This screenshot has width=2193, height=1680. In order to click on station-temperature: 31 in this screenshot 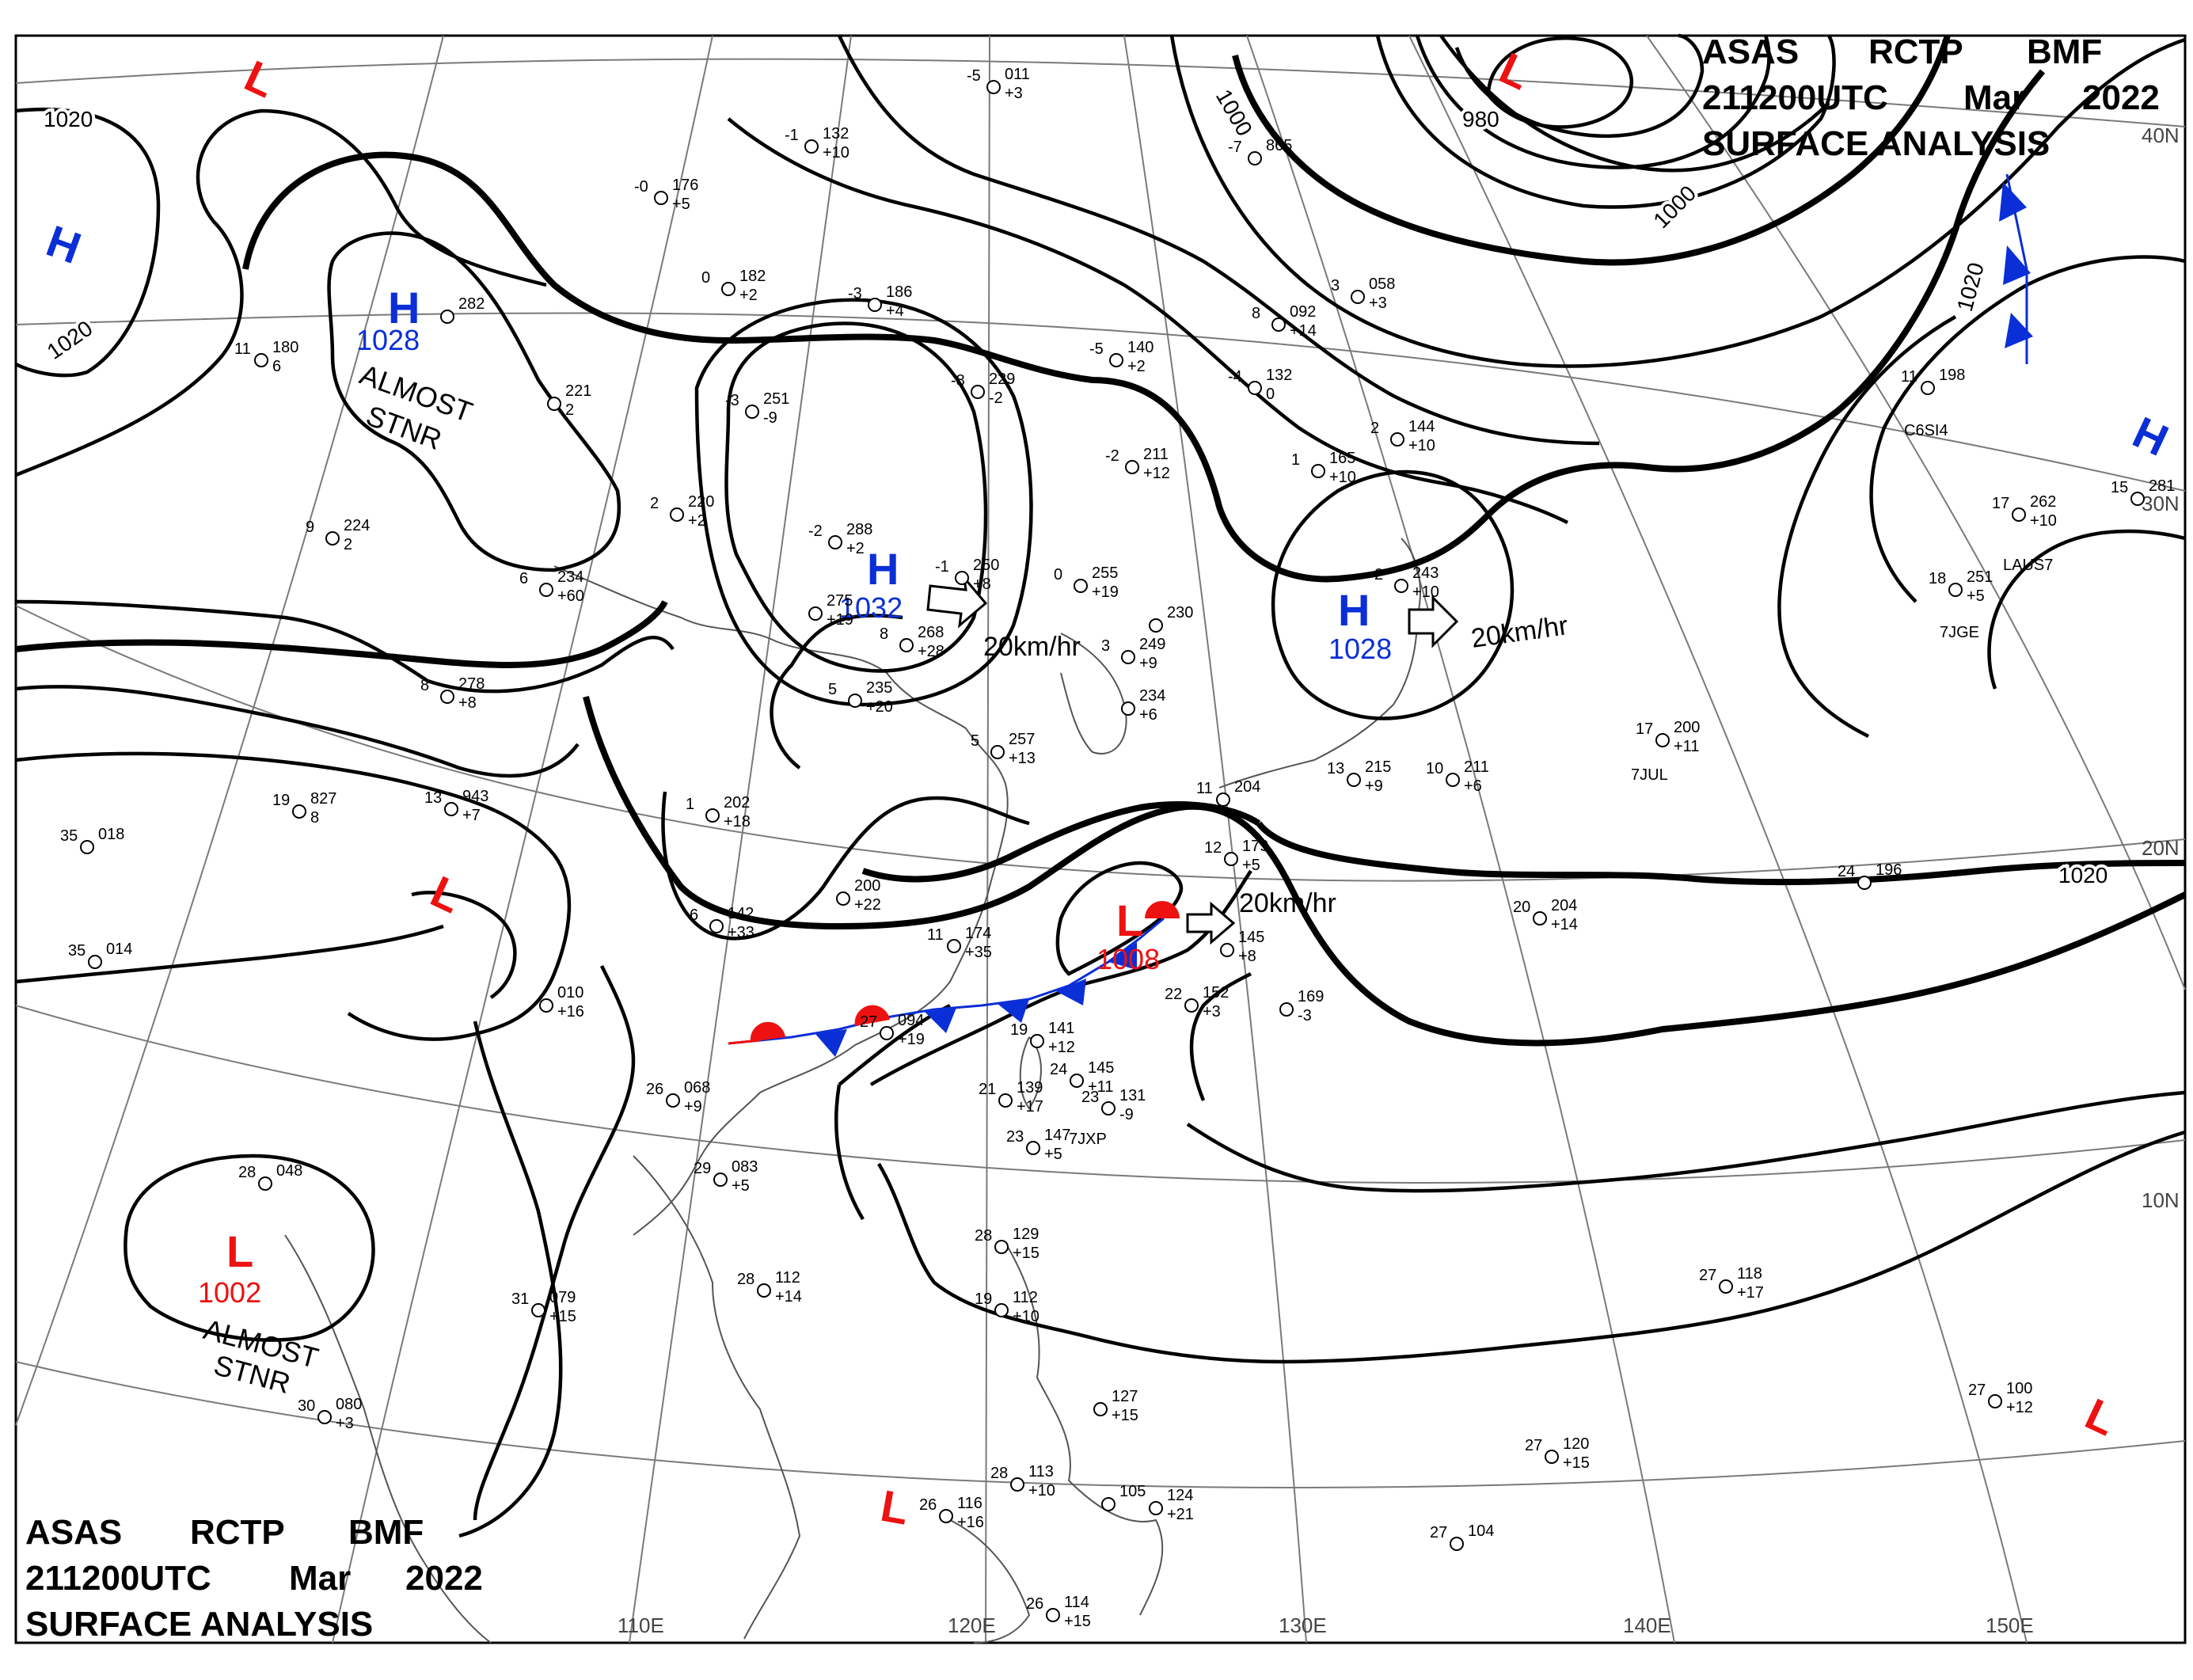, I will do `click(520, 1299)`.